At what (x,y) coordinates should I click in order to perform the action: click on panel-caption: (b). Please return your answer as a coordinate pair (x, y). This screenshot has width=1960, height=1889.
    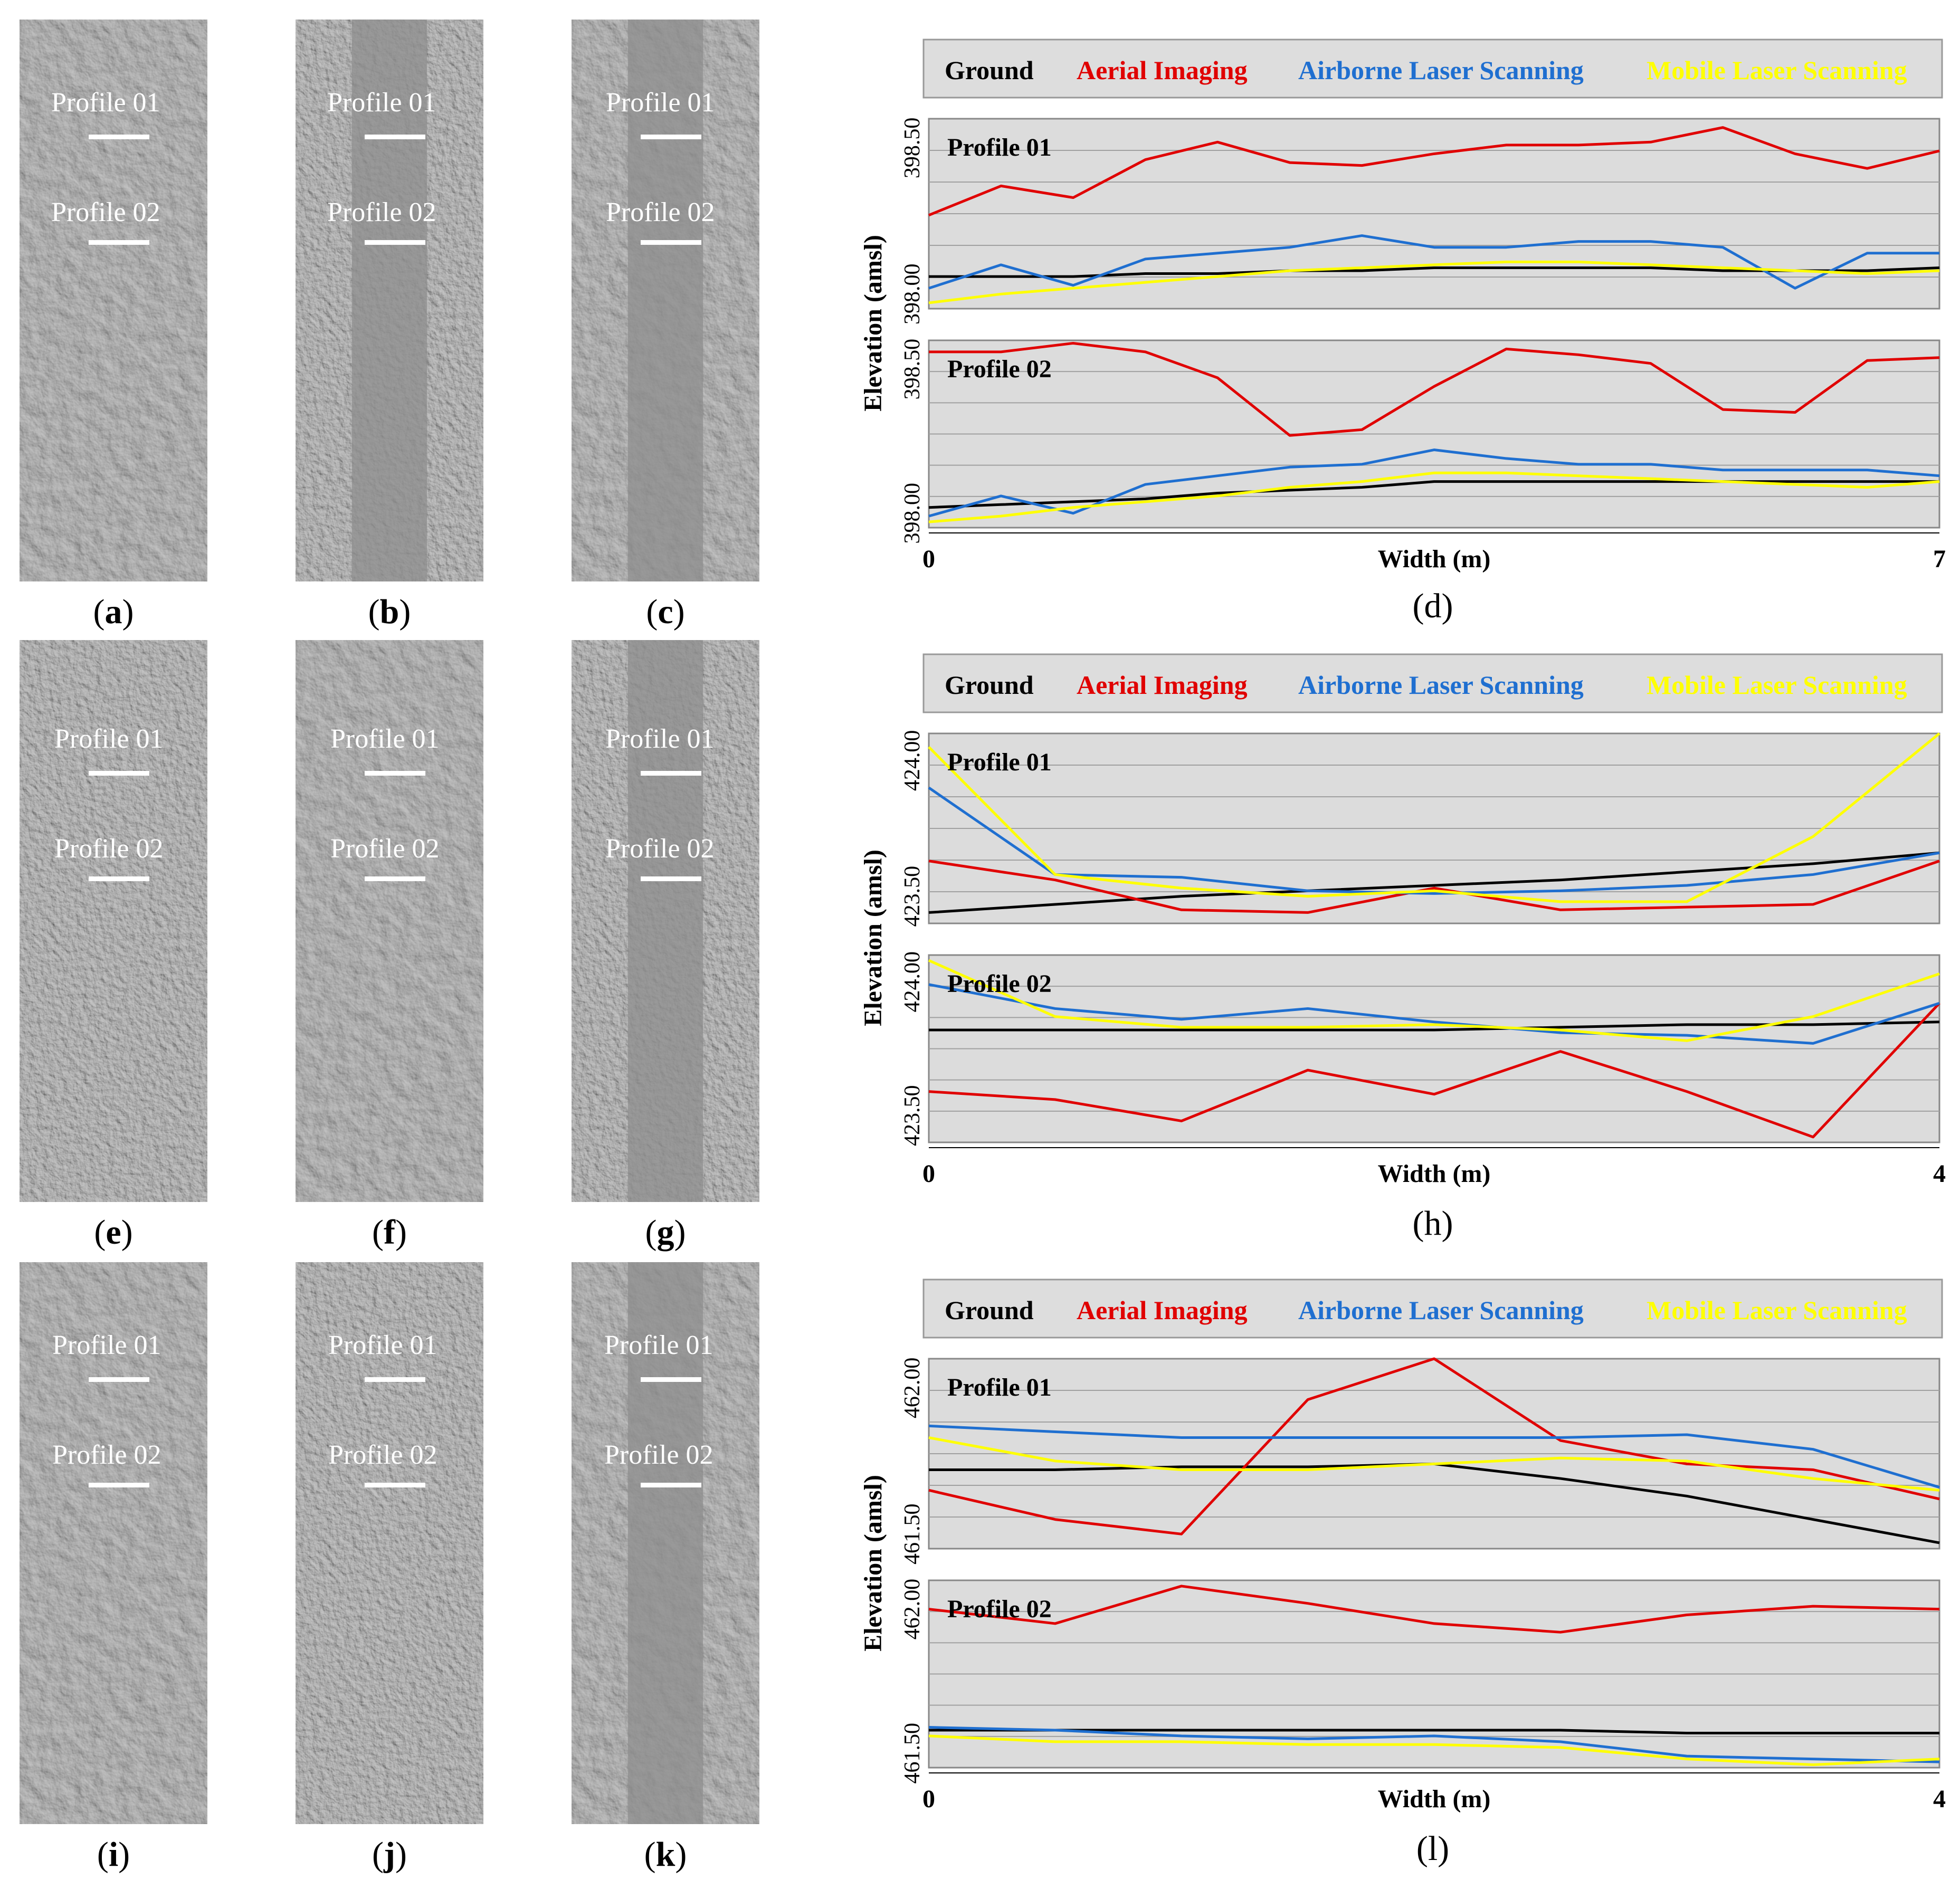
    Looking at the image, I should click on (389, 612).